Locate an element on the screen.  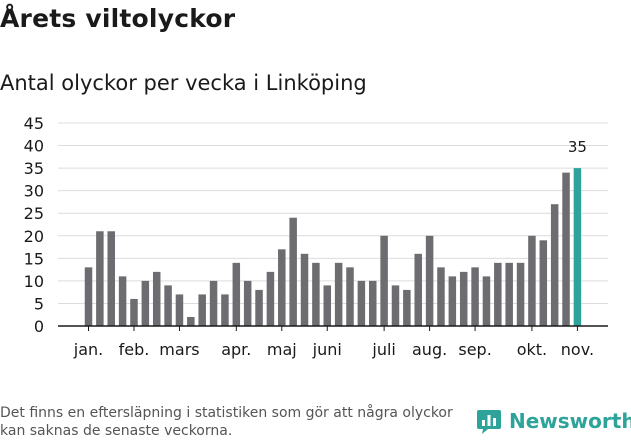
y-tick-label: 35 is located at coordinates (34, 168).